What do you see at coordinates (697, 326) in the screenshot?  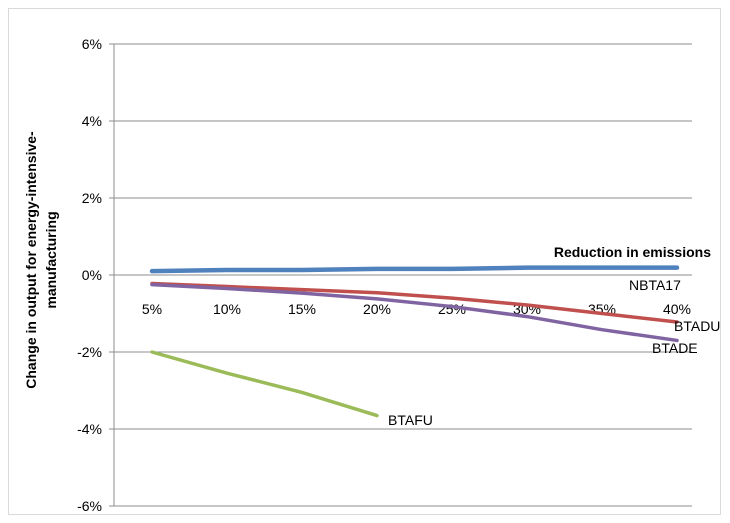 I see `series-label-btadu: BTADU` at bounding box center [697, 326].